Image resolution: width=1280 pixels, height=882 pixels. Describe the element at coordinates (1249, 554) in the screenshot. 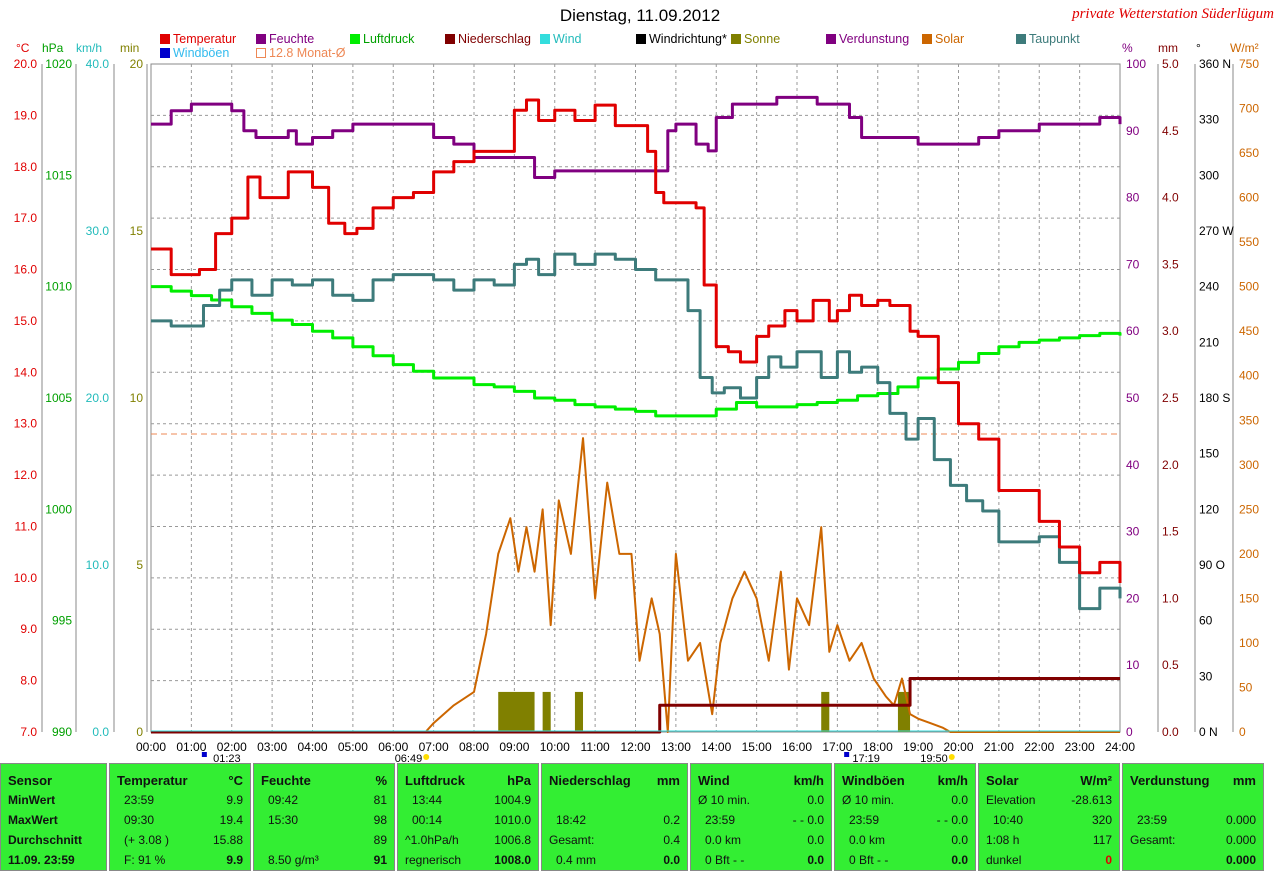

I see `solar-tick-label: 200` at that location.